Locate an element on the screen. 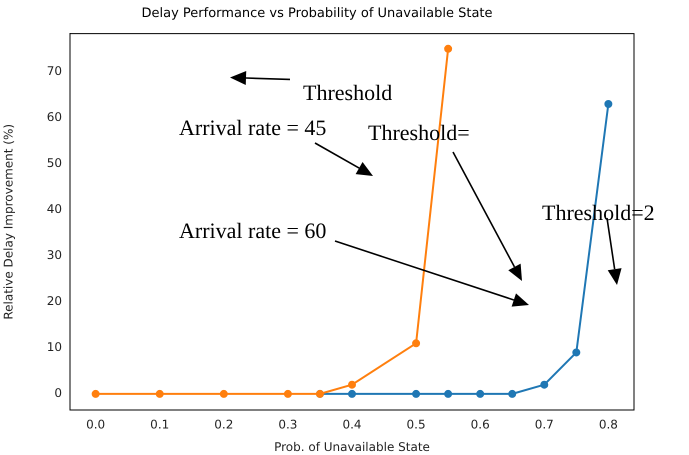 This screenshot has width=689, height=455. annotation: Threshold is located at coordinates (347, 92).